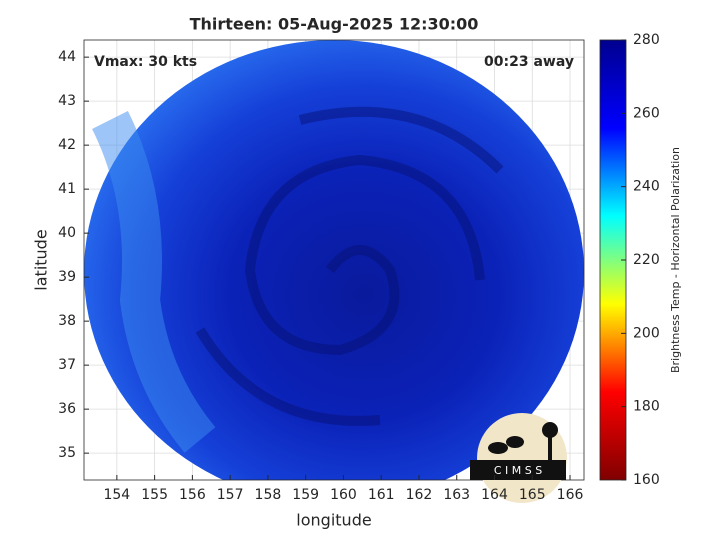 The width and height of the screenshot is (720, 540). Describe the element at coordinates (305, 495) in the screenshot. I see `x-tick-label: 159` at that location.